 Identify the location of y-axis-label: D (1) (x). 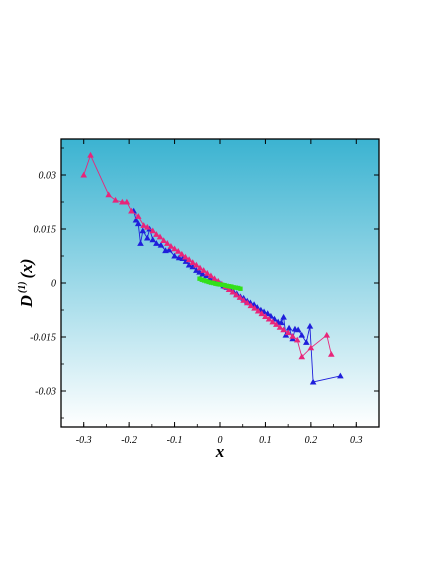
(26, 284).